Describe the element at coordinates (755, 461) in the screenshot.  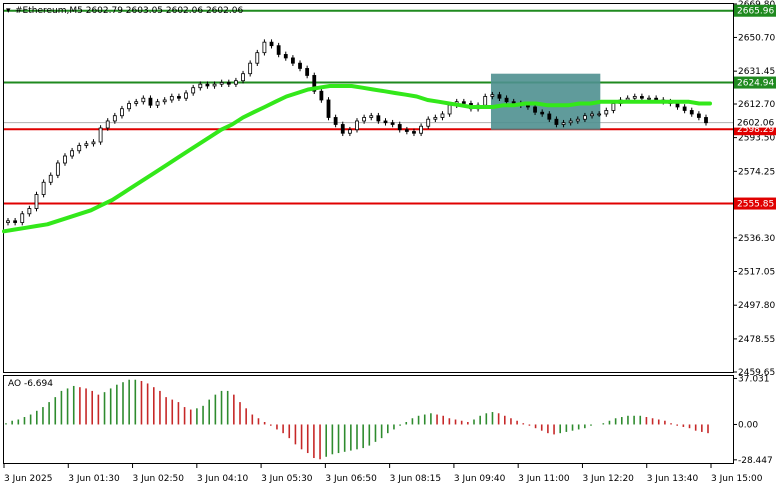
I see `ao-tick-label: -28.447` at that location.